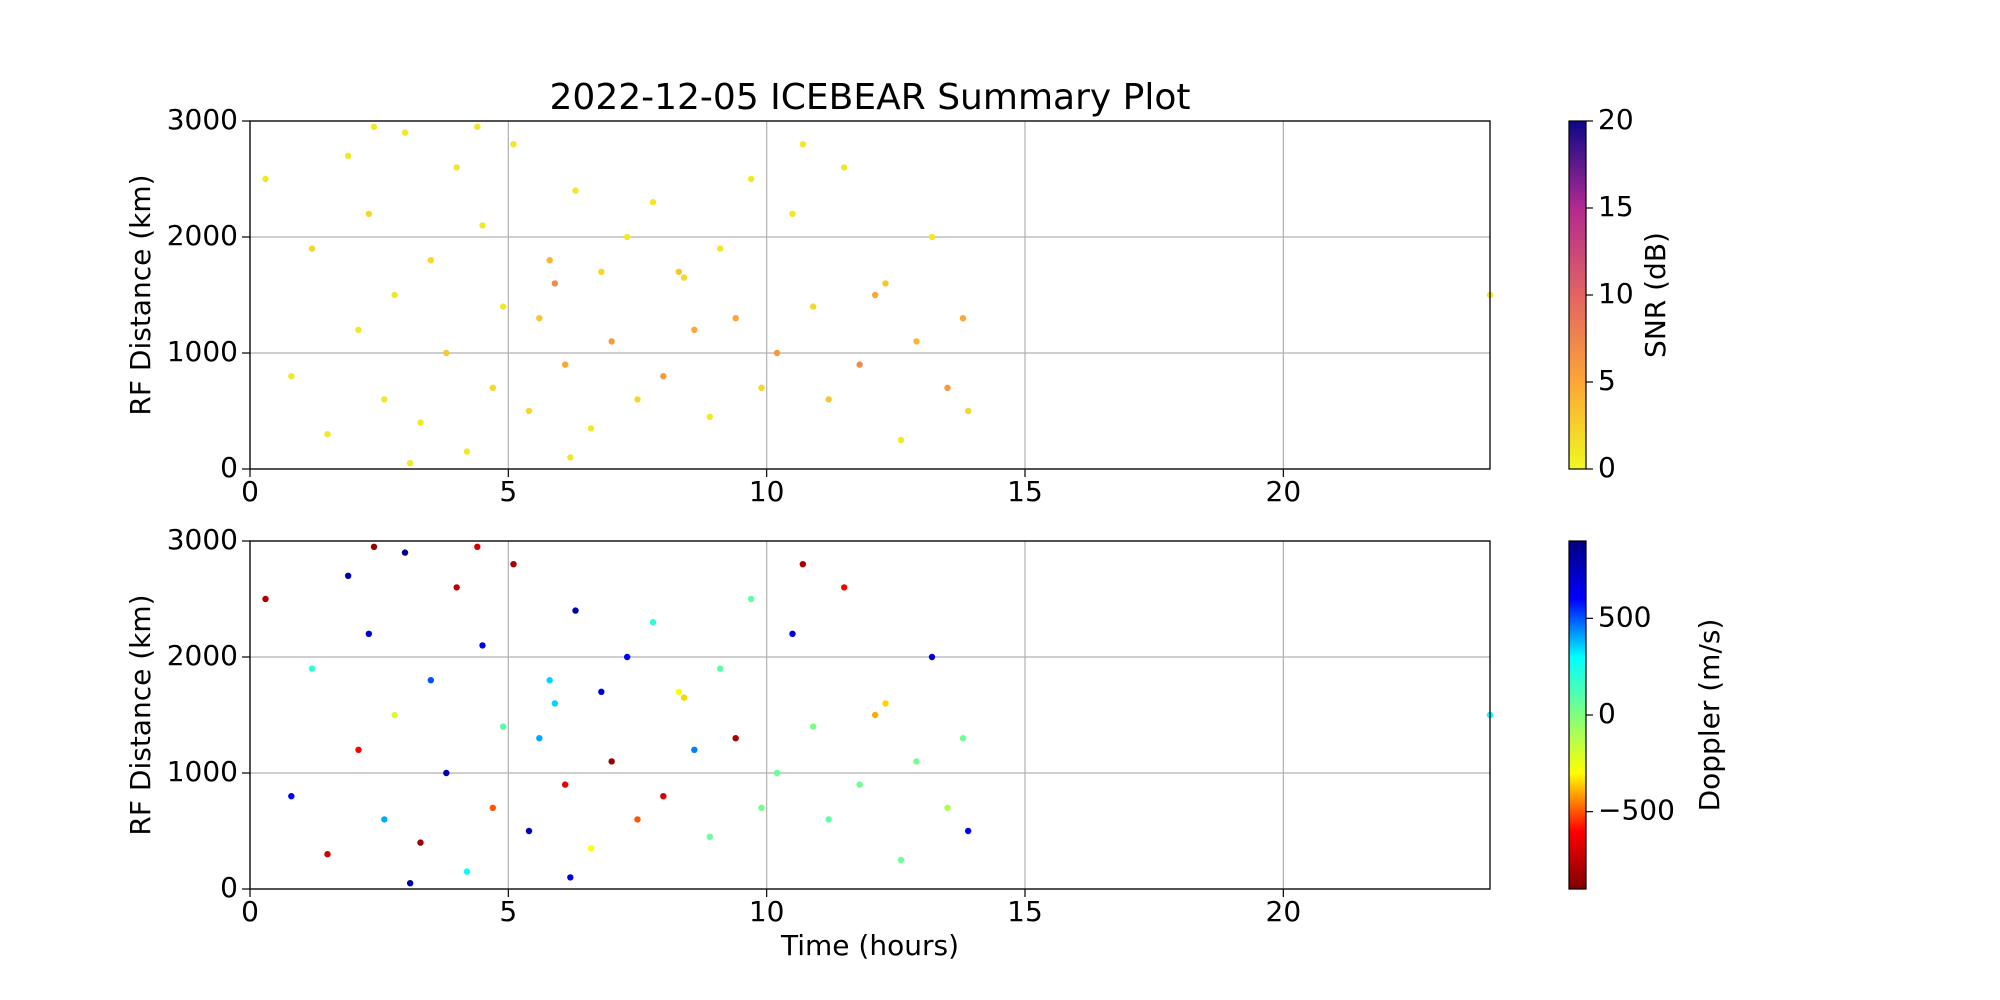 Image resolution: width=2000 pixels, height=1000 pixels. I want to click on colorbar-tick-label: −500, so click(1636, 810).